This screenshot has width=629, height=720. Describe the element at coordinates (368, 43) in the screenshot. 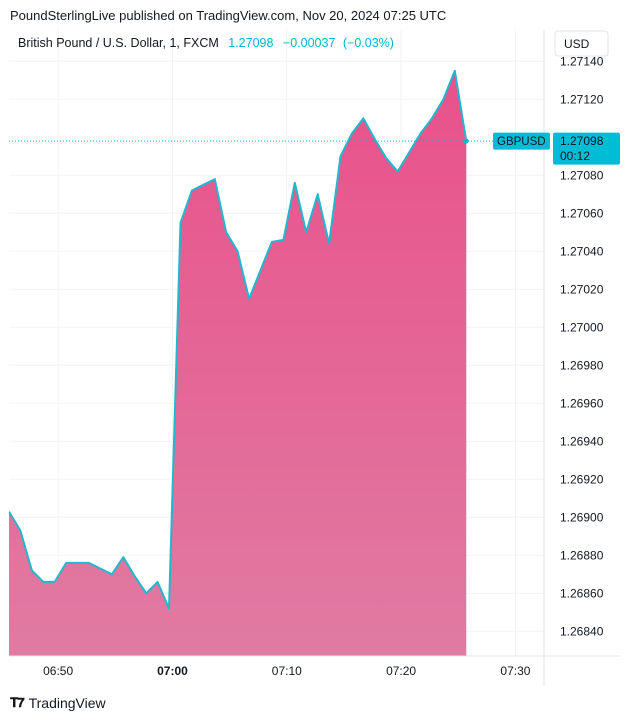

I see `change-pct-label: (−0.03%)` at that location.